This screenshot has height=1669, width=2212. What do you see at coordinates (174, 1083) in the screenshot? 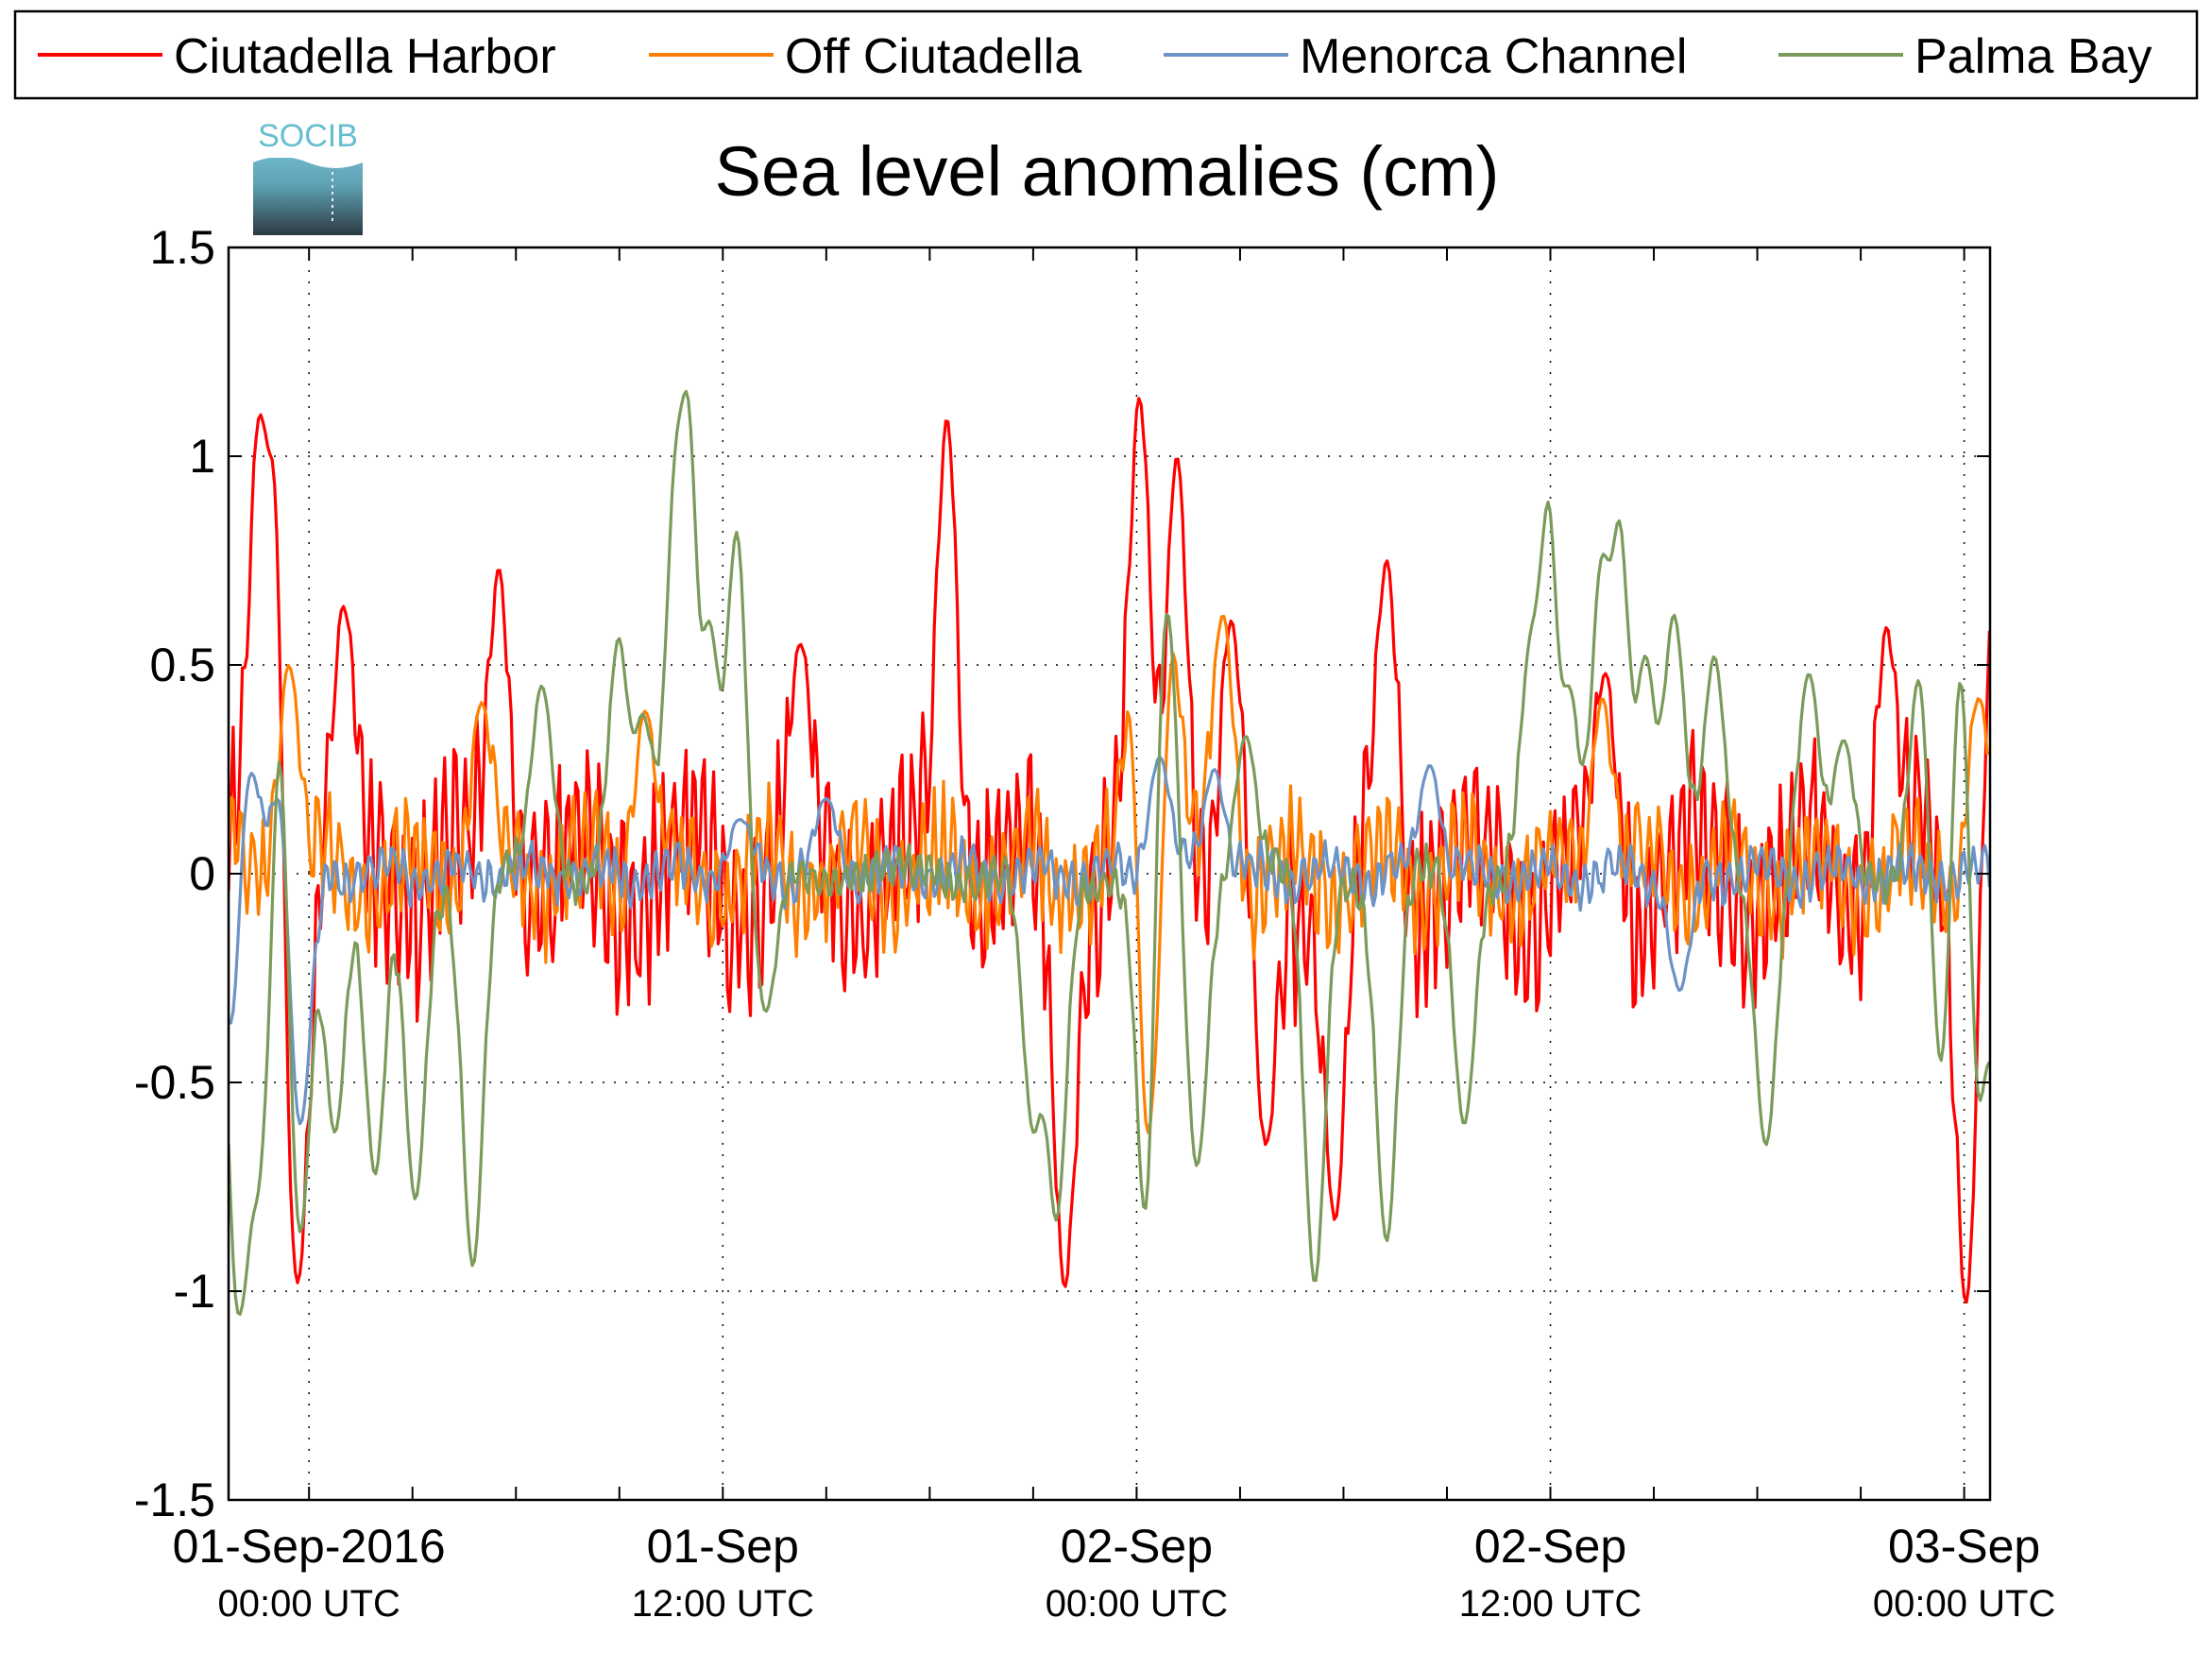
I see `y-tick-label: -0.5` at bounding box center [174, 1083].